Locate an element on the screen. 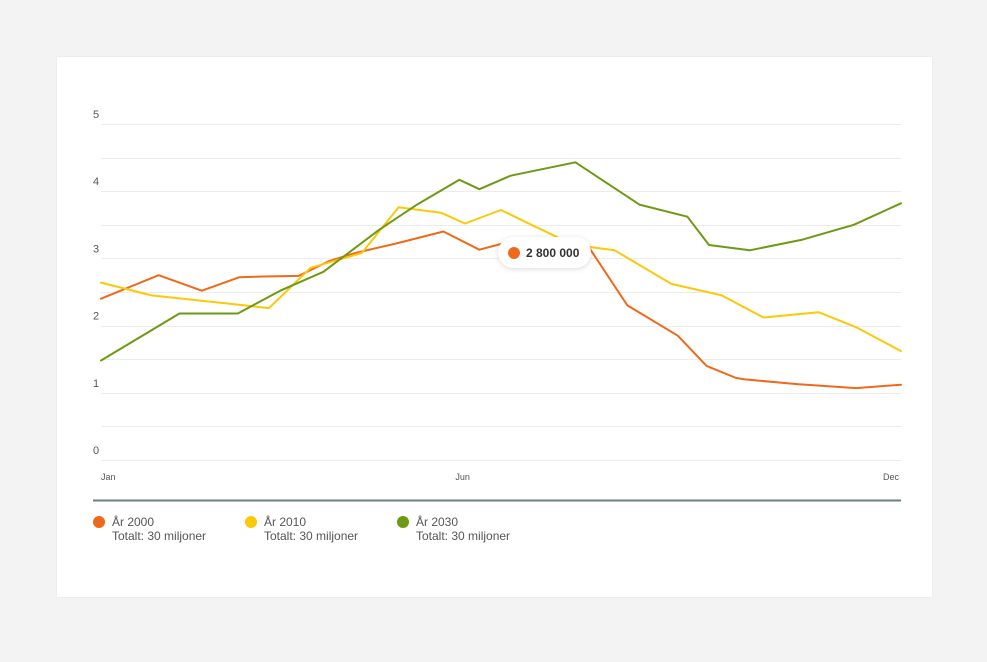 Image resolution: width=987 pixels, height=662 pixels. legend-item-2010: År 2010 Totalt: 30 miljoner is located at coordinates (321, 529).